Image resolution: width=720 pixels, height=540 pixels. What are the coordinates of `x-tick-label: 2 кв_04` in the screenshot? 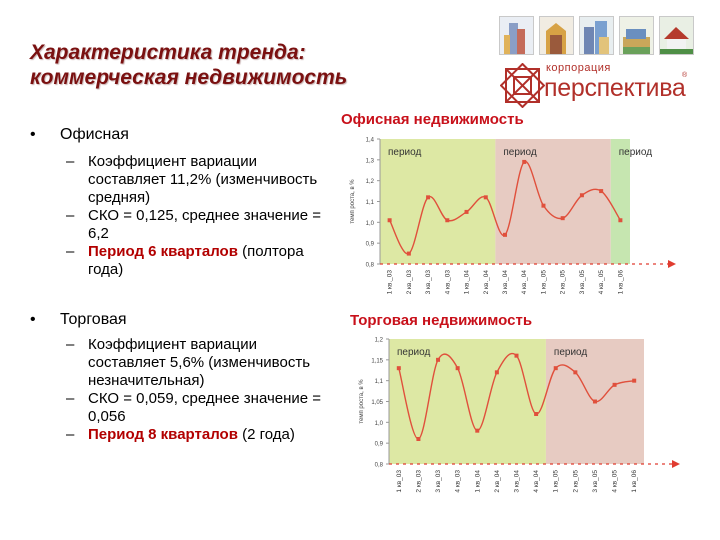 It's located at (497, 481).